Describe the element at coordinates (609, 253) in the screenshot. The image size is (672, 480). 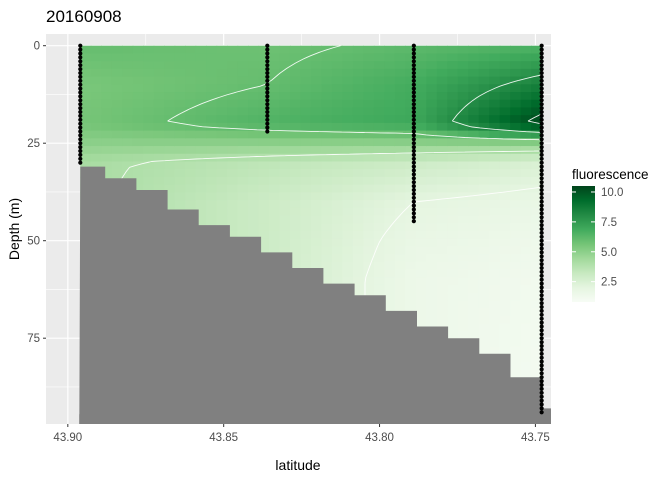
I see `legend-tick-label: 5.0` at that location.